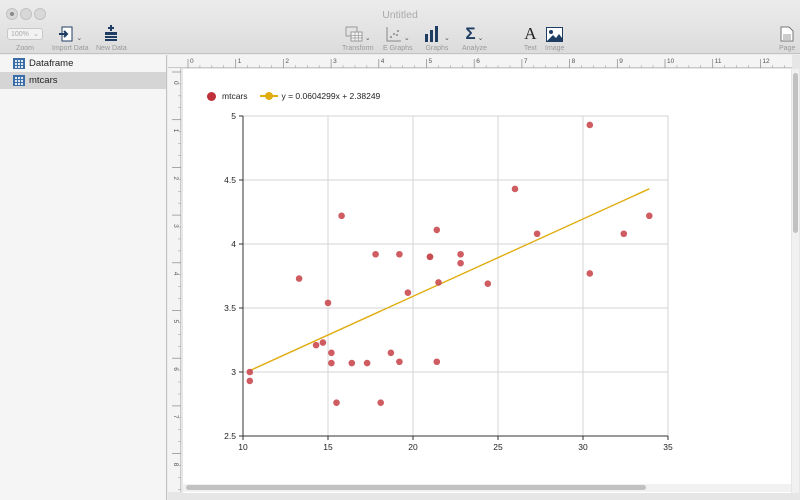 The height and width of the screenshot is (500, 800). Describe the element at coordinates (83, 63) in the screenshot. I see `sidebar-item-dataframe: Dataframe` at that location.